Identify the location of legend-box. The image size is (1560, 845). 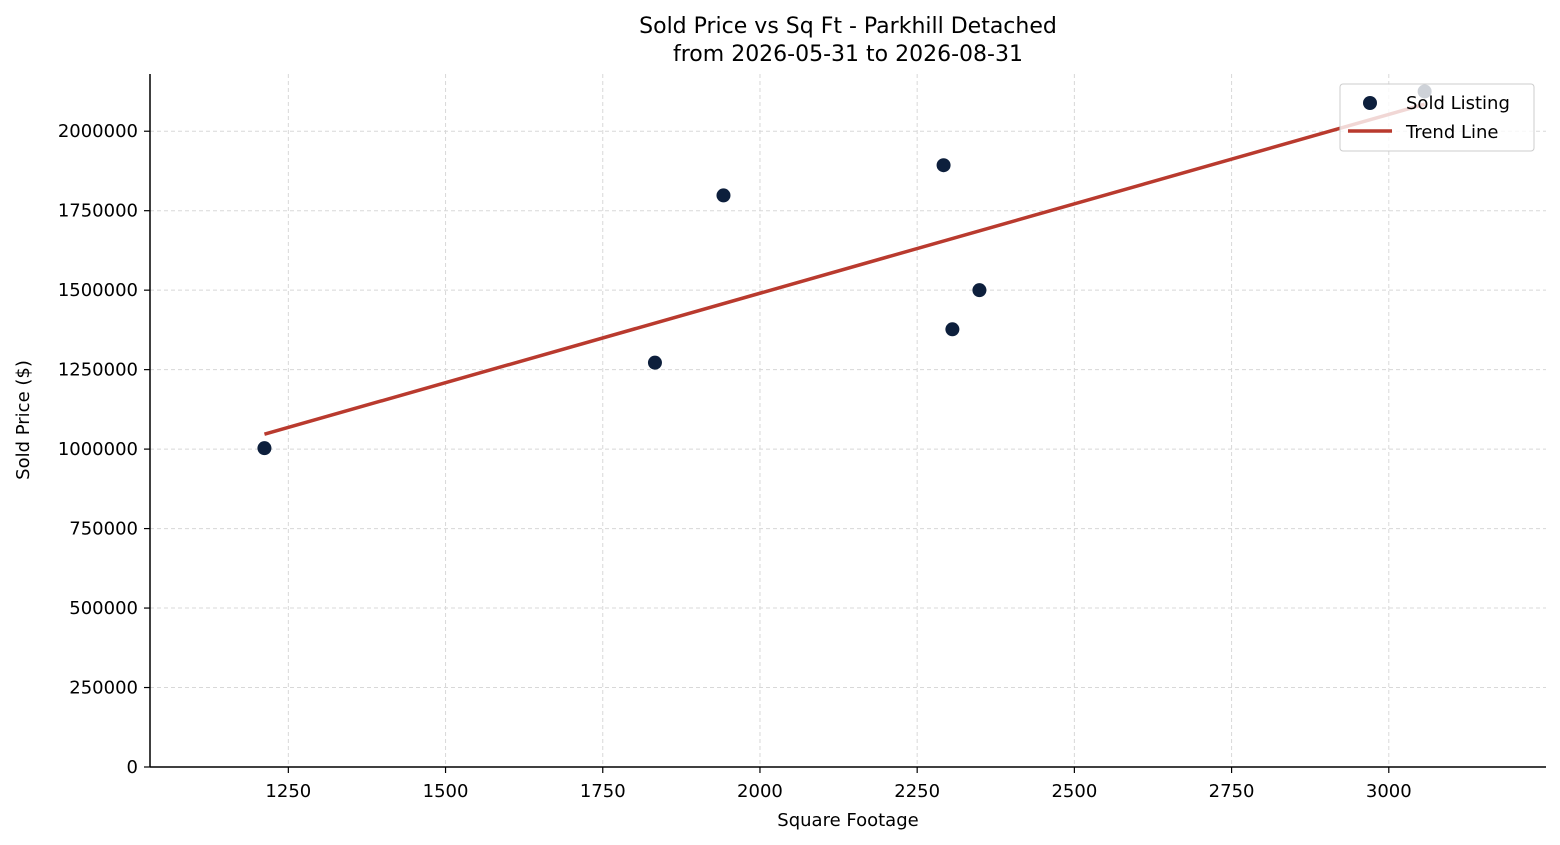
(1437, 117).